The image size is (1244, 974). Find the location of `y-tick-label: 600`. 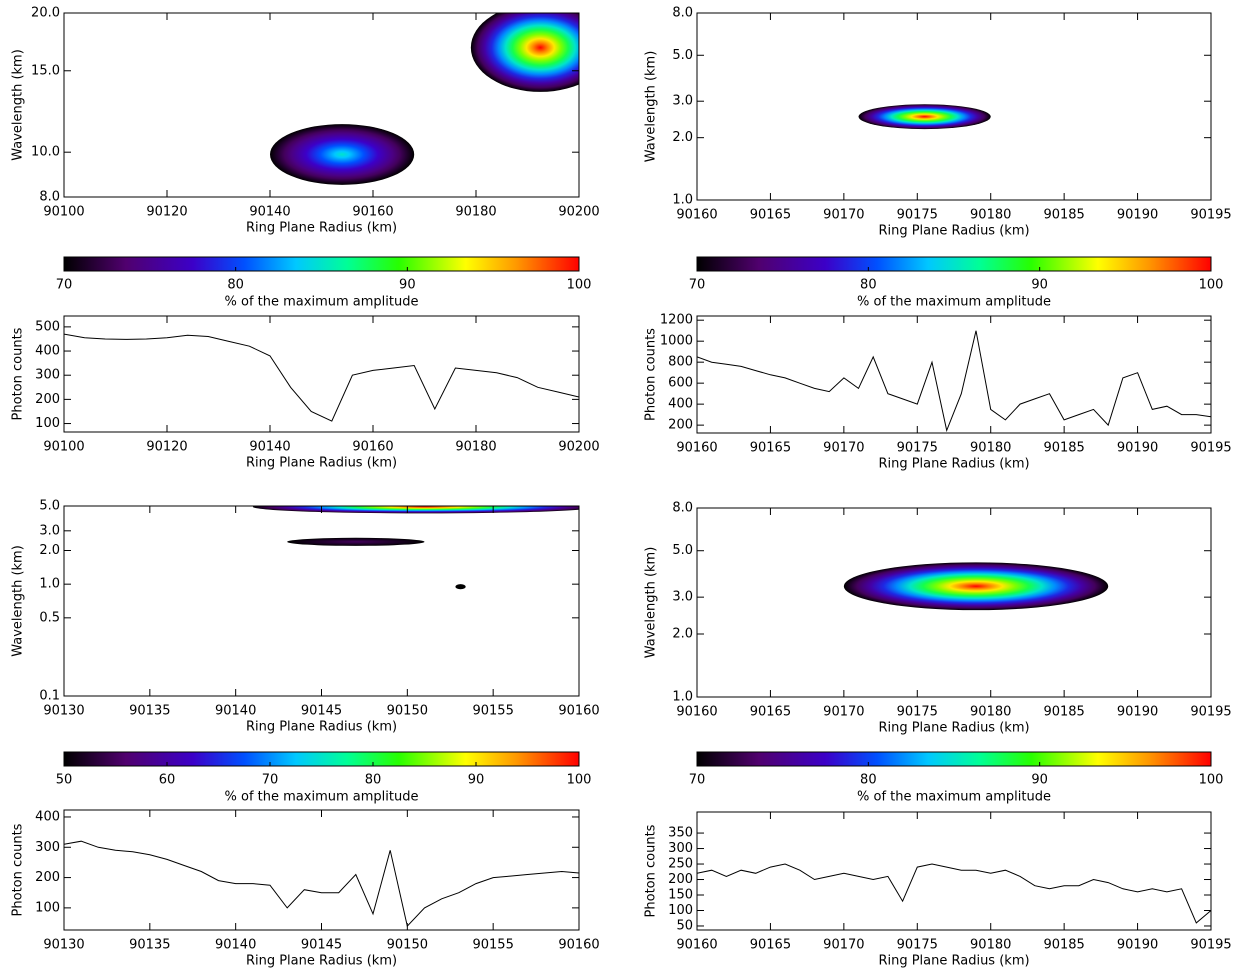

y-tick-label: 600 is located at coordinates (680, 383).